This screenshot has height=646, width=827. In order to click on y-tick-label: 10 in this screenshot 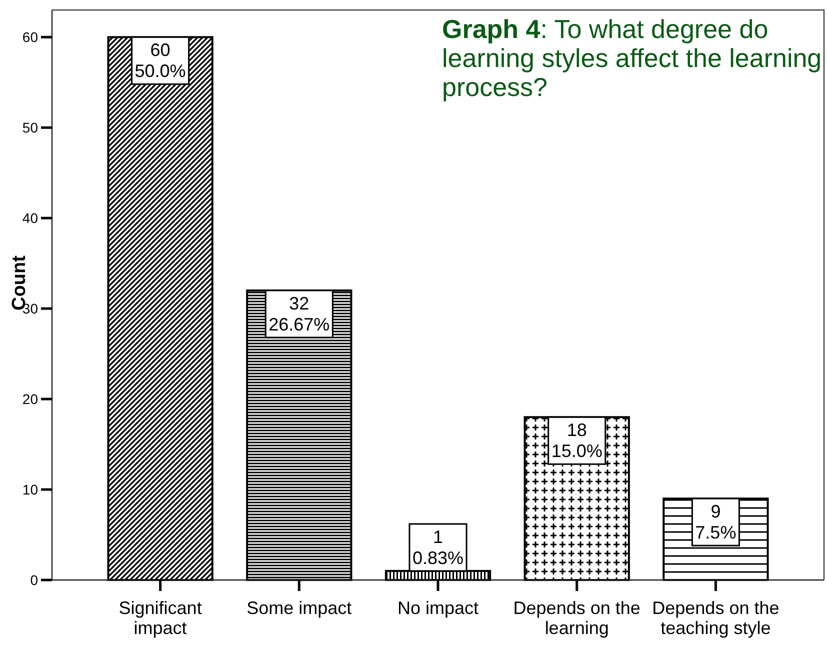, I will do `click(30, 489)`.